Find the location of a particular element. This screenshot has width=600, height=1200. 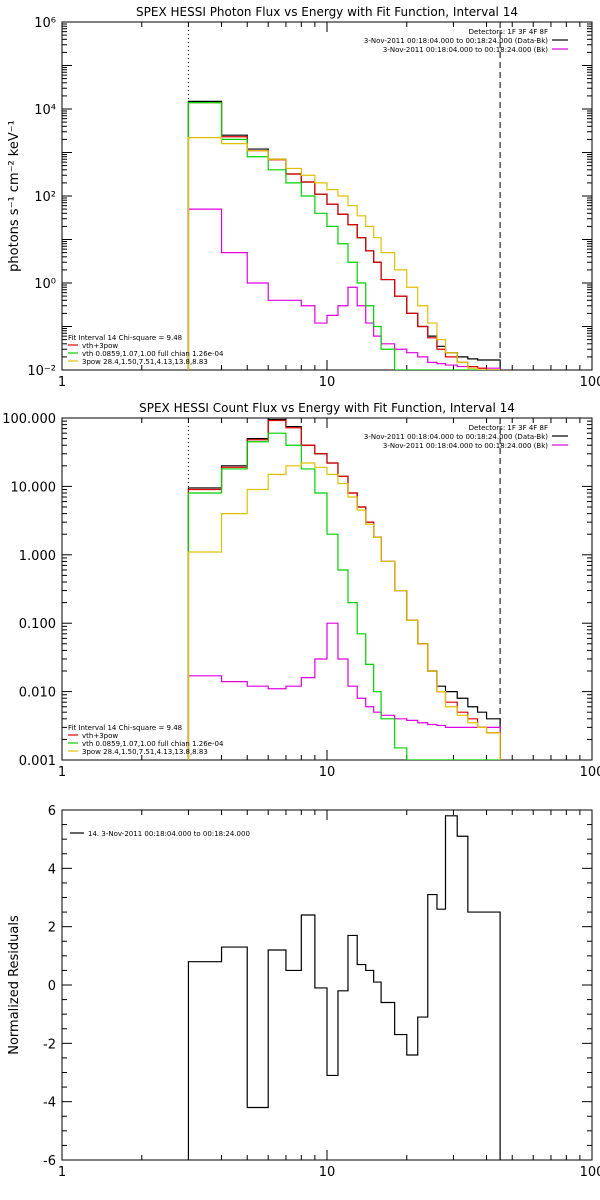

y-tick-label: 100.000 is located at coordinates (29, 419).